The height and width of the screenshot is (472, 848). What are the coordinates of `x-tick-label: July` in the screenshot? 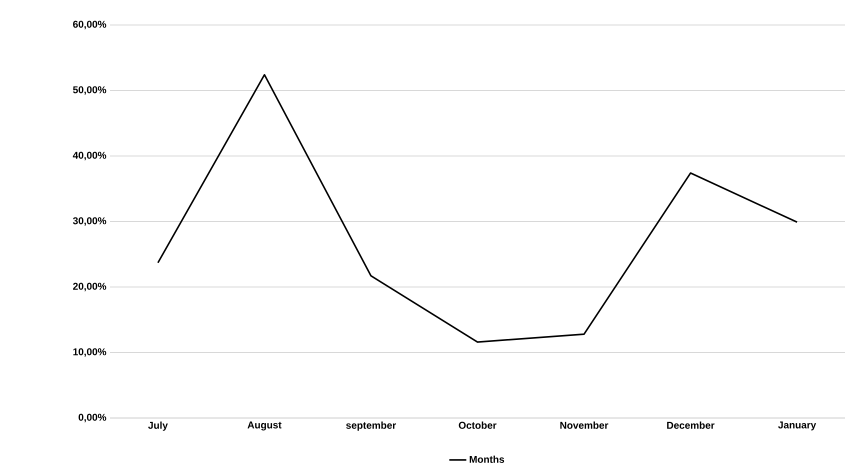 It's located at (158, 426).